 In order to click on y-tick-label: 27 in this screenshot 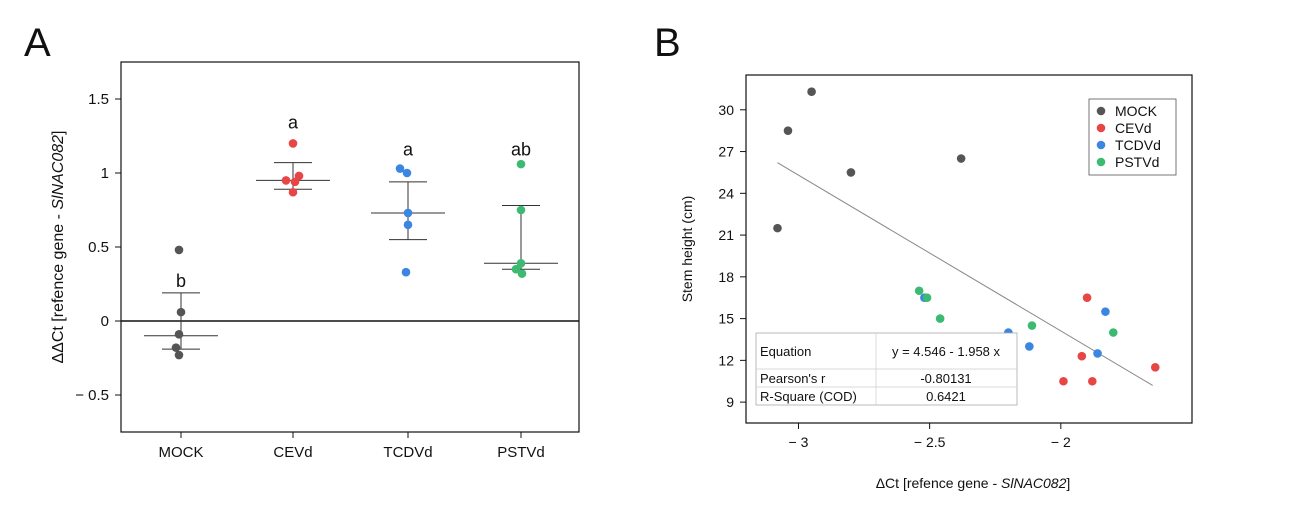, I will do `click(726, 152)`.